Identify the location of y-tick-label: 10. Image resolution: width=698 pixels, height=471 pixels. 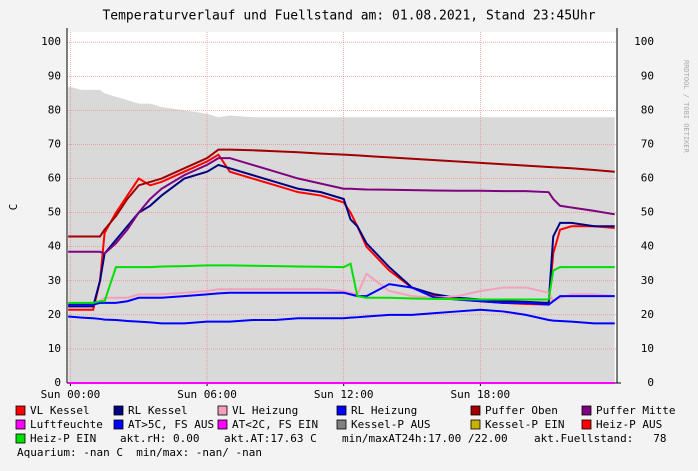
(54, 348).